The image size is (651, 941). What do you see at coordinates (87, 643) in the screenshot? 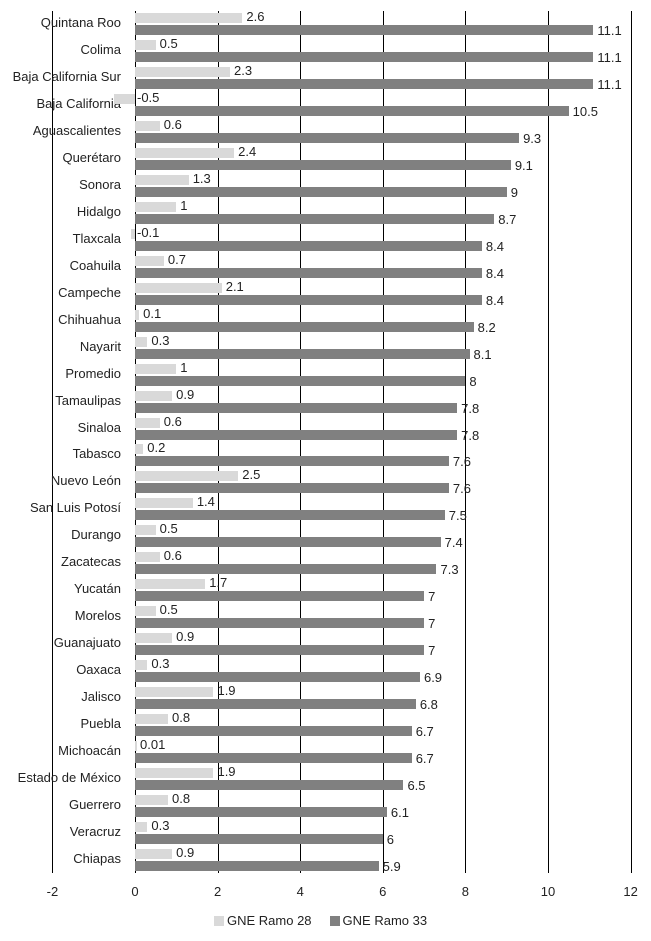
I see `category-label: Guanajuato` at bounding box center [87, 643].